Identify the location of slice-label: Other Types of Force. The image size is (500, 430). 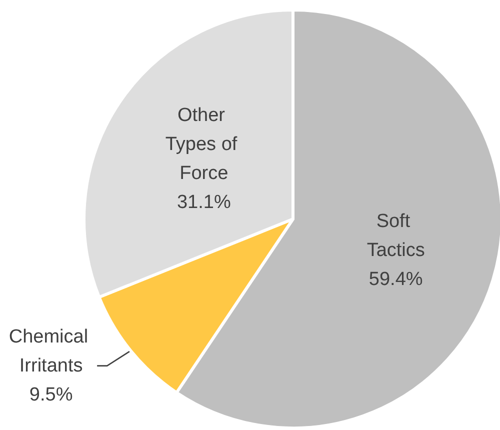
(203, 144).